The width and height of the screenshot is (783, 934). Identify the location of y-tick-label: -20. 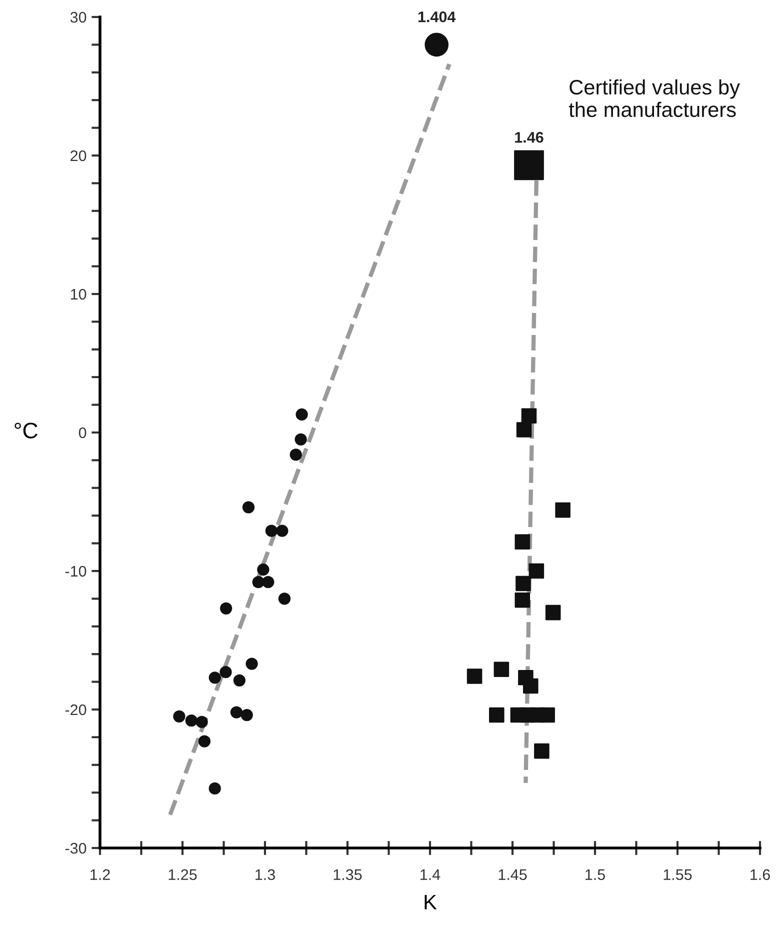
(75, 710).